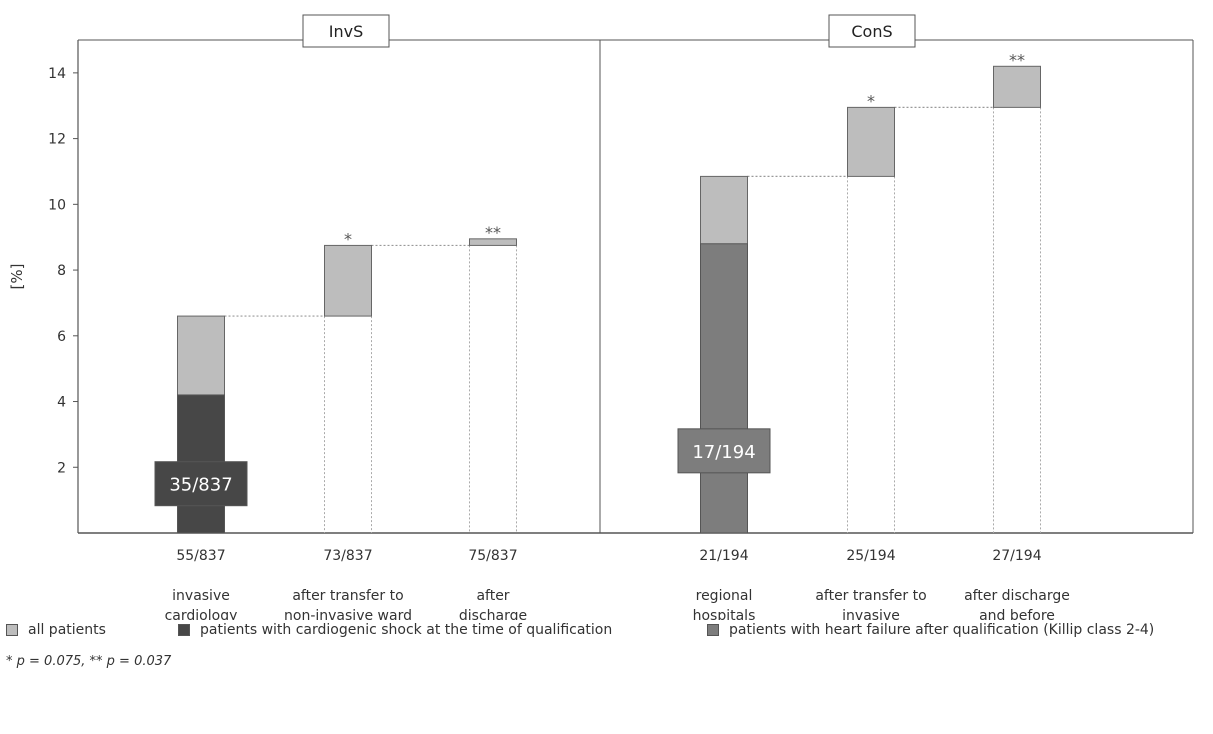 This screenshot has width=1213, height=734. What do you see at coordinates (201, 614) in the screenshot?
I see `category-label: cardiology` at bounding box center [201, 614].